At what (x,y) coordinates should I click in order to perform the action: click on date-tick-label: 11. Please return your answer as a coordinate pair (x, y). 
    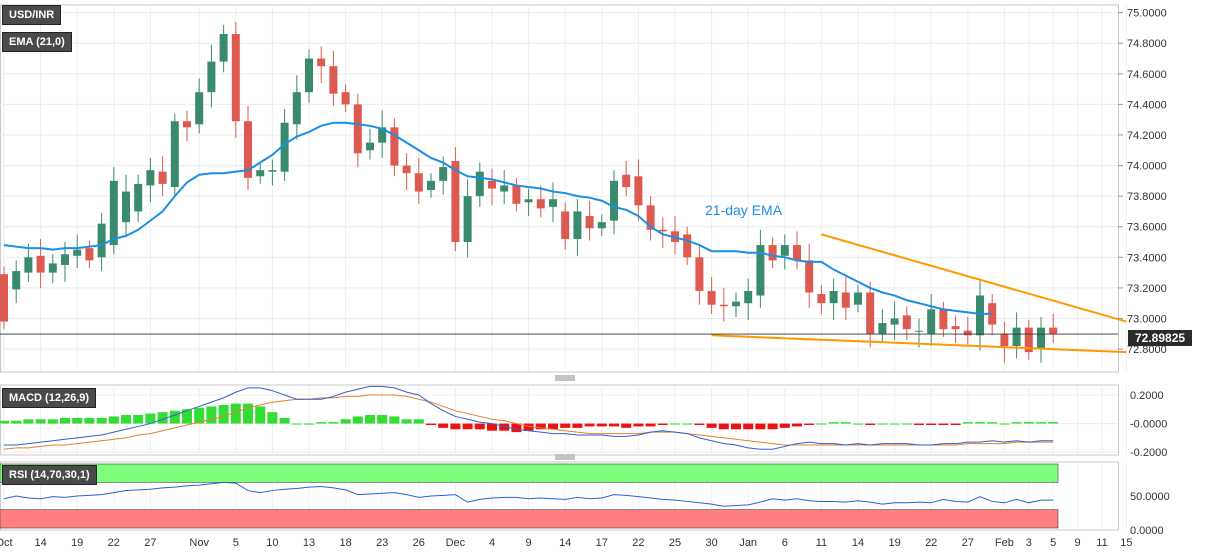
    Looking at the image, I should click on (821, 543).